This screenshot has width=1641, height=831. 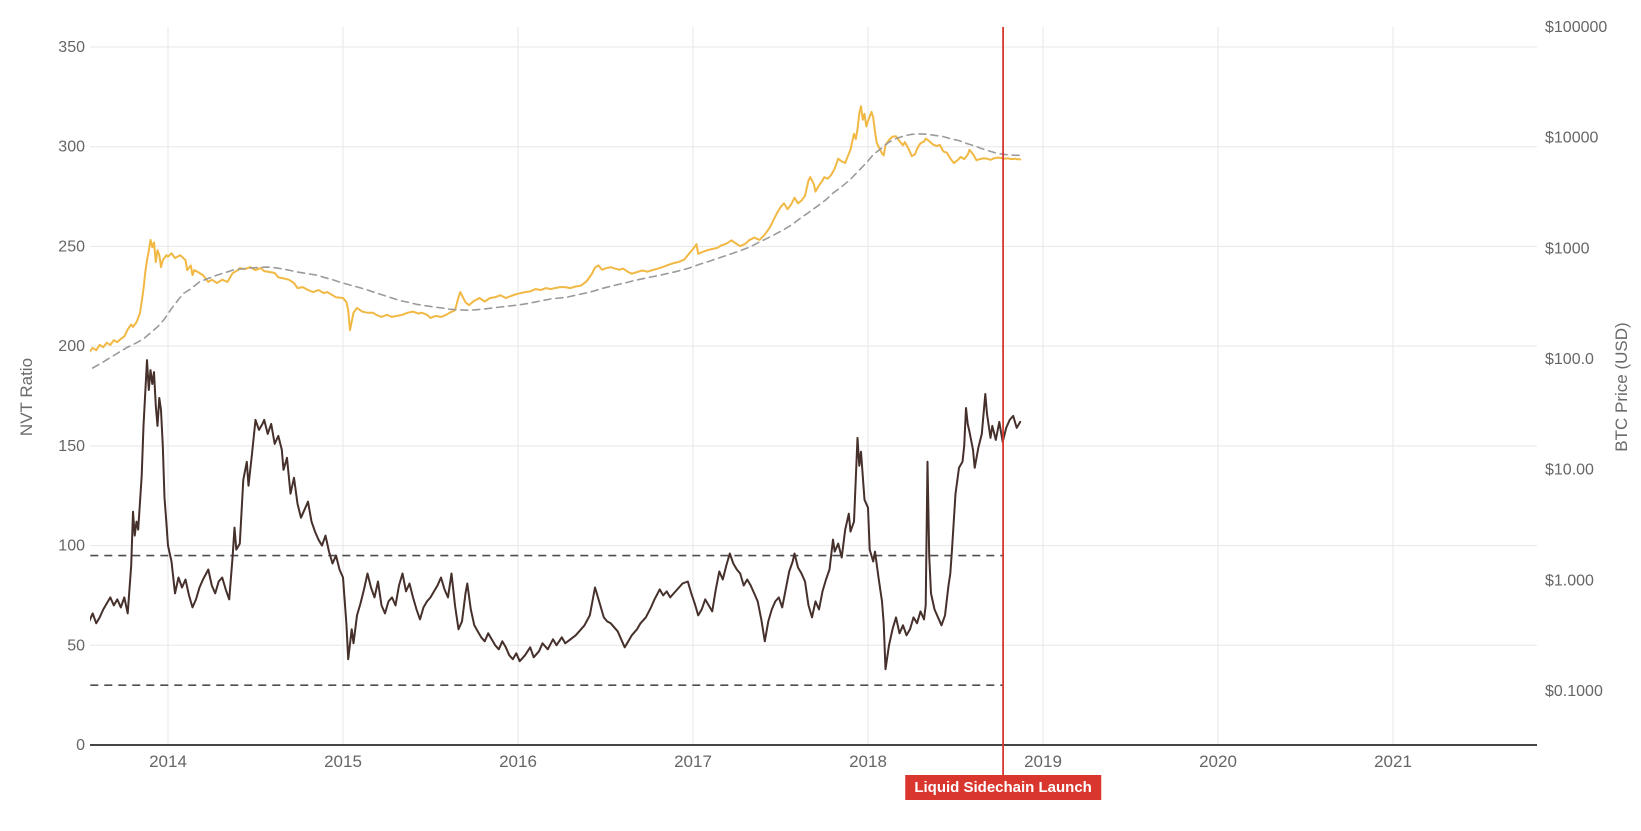 What do you see at coordinates (693, 761) in the screenshot?
I see `x-axis-tick-label: 2017` at bounding box center [693, 761].